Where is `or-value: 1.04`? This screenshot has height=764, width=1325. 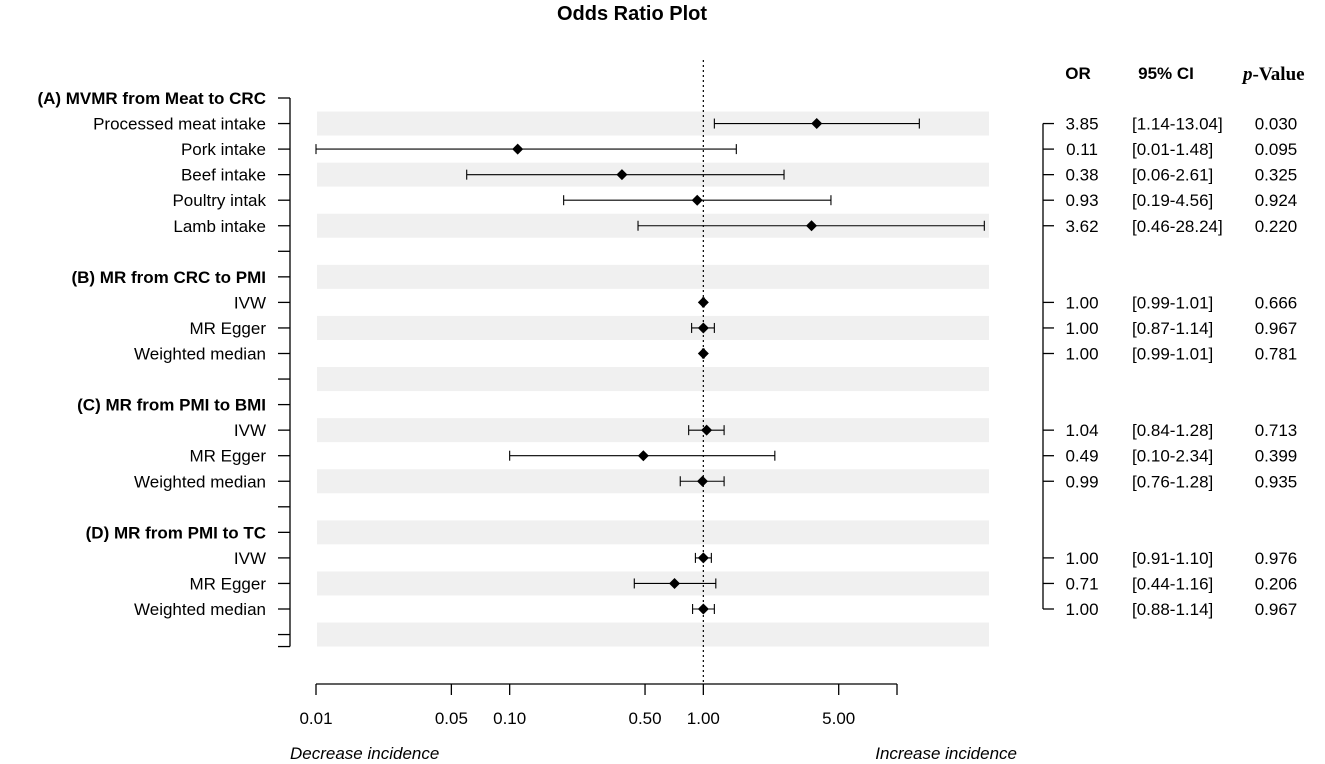
or-value: 1.04 is located at coordinates (1081, 430).